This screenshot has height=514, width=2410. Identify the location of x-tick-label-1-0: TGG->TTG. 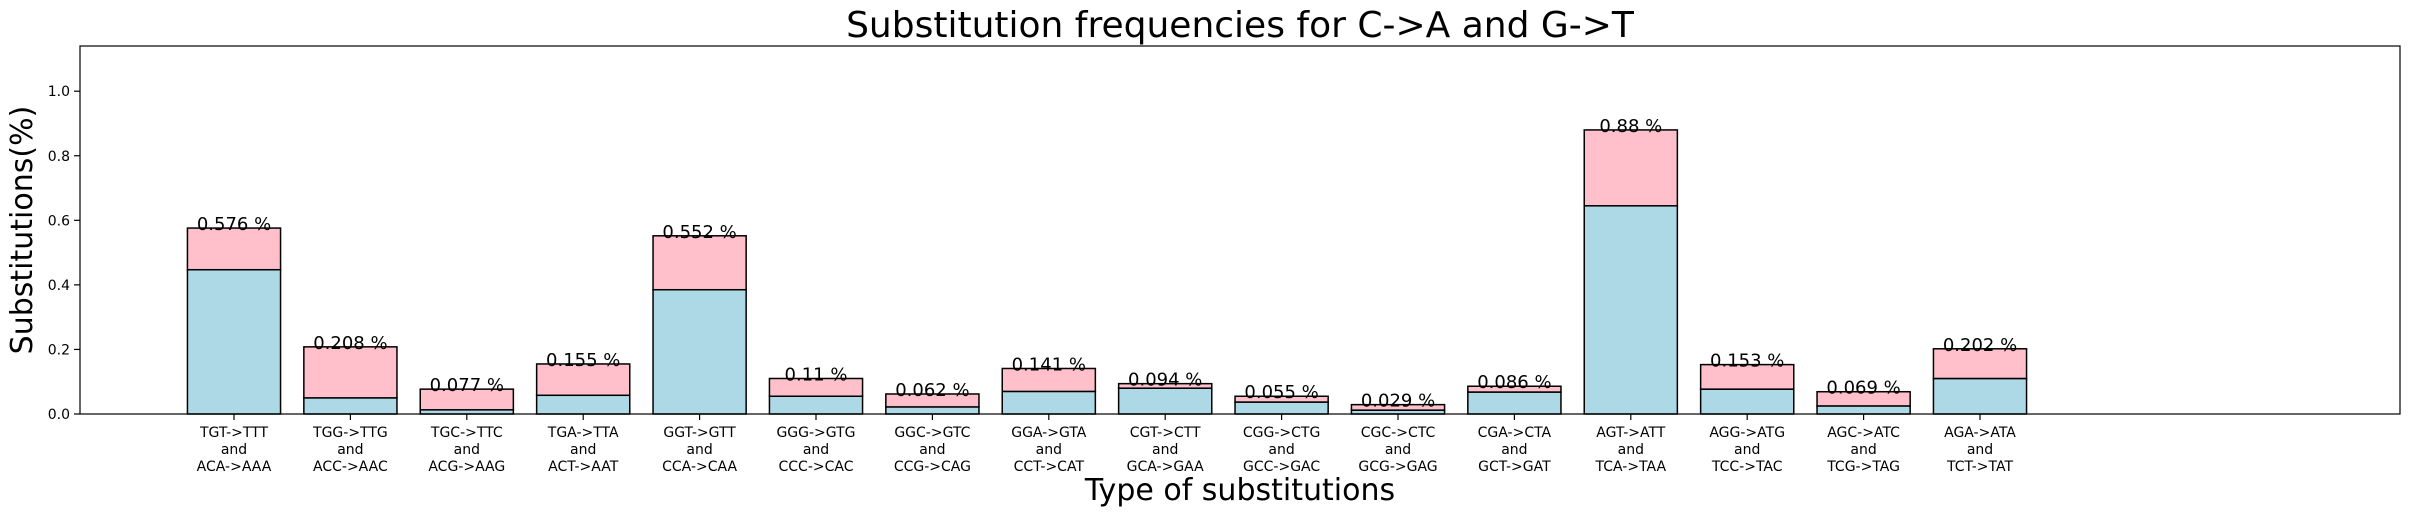
(350, 433).